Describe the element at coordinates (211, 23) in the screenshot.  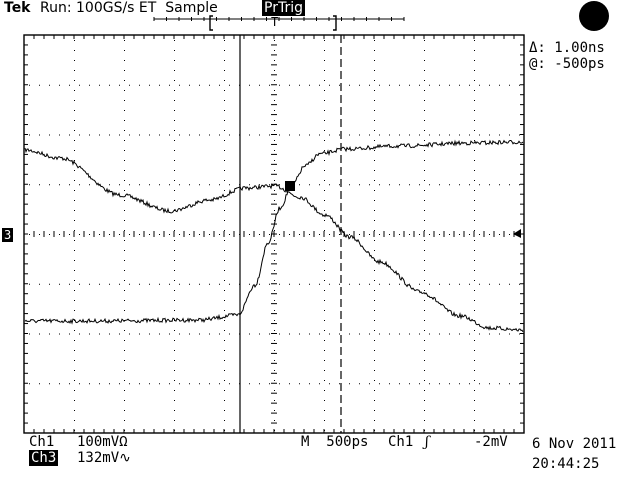
I see `record-window-left-bracket` at that location.